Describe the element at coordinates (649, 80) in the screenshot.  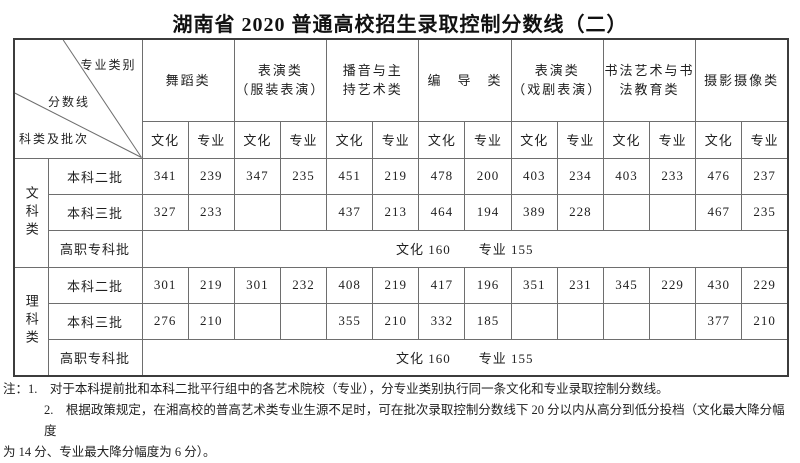
I see `group-header-calligraphy: 书法艺术与书 法教育类` at that location.